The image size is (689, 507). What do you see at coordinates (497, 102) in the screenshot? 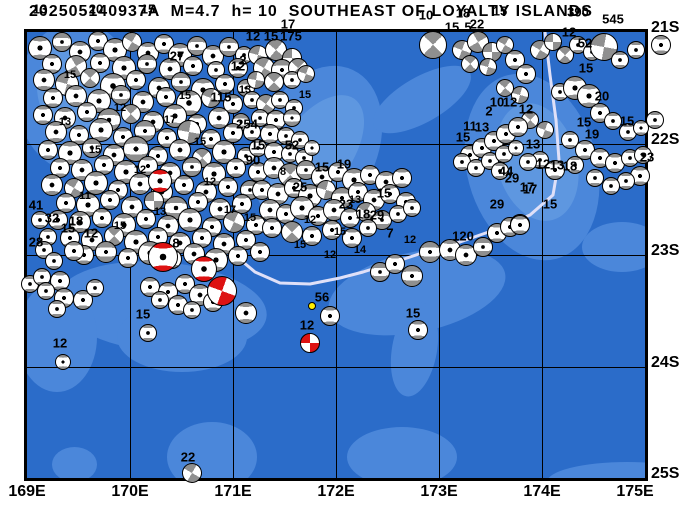
I see `beachball-count-label: 10` at bounding box center [497, 102].